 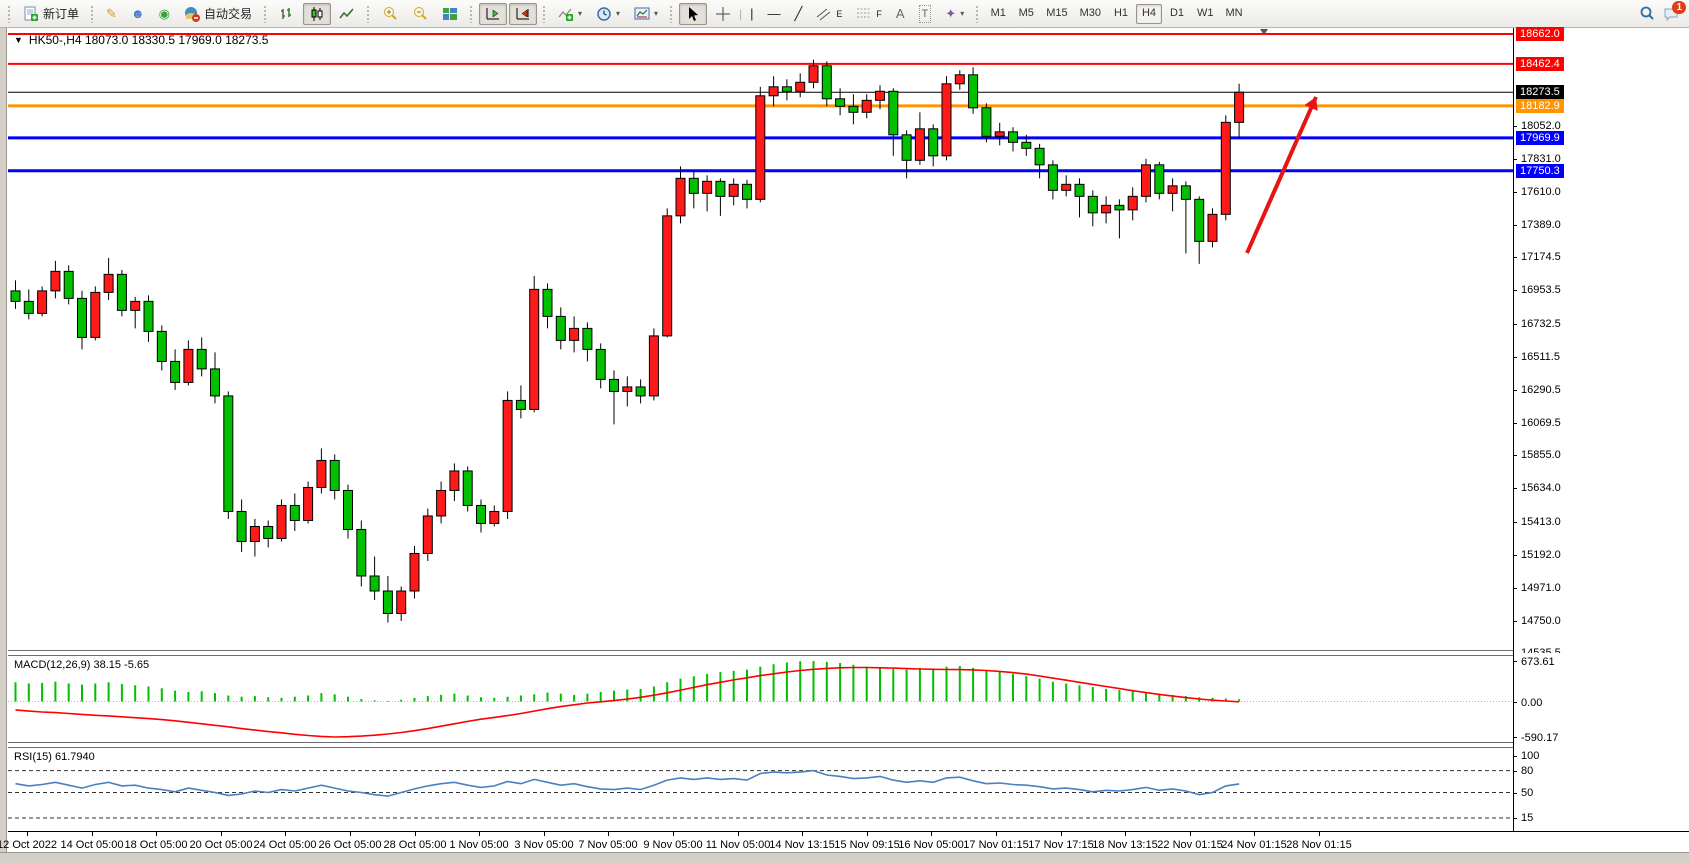 I want to click on bar-chart-button, so click(x=287, y=14).